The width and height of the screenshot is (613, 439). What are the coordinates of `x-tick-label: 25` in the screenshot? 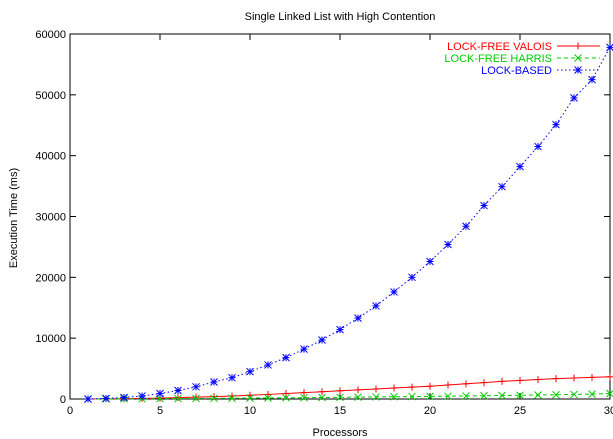 It's located at (520, 411).